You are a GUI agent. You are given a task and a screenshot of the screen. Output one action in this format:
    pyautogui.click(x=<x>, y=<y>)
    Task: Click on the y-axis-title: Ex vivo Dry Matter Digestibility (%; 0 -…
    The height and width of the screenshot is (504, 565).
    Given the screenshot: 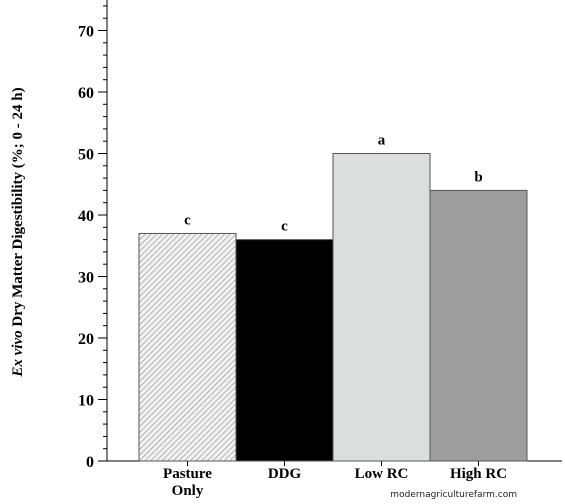 What is the action you would take?
    pyautogui.click(x=18, y=232)
    